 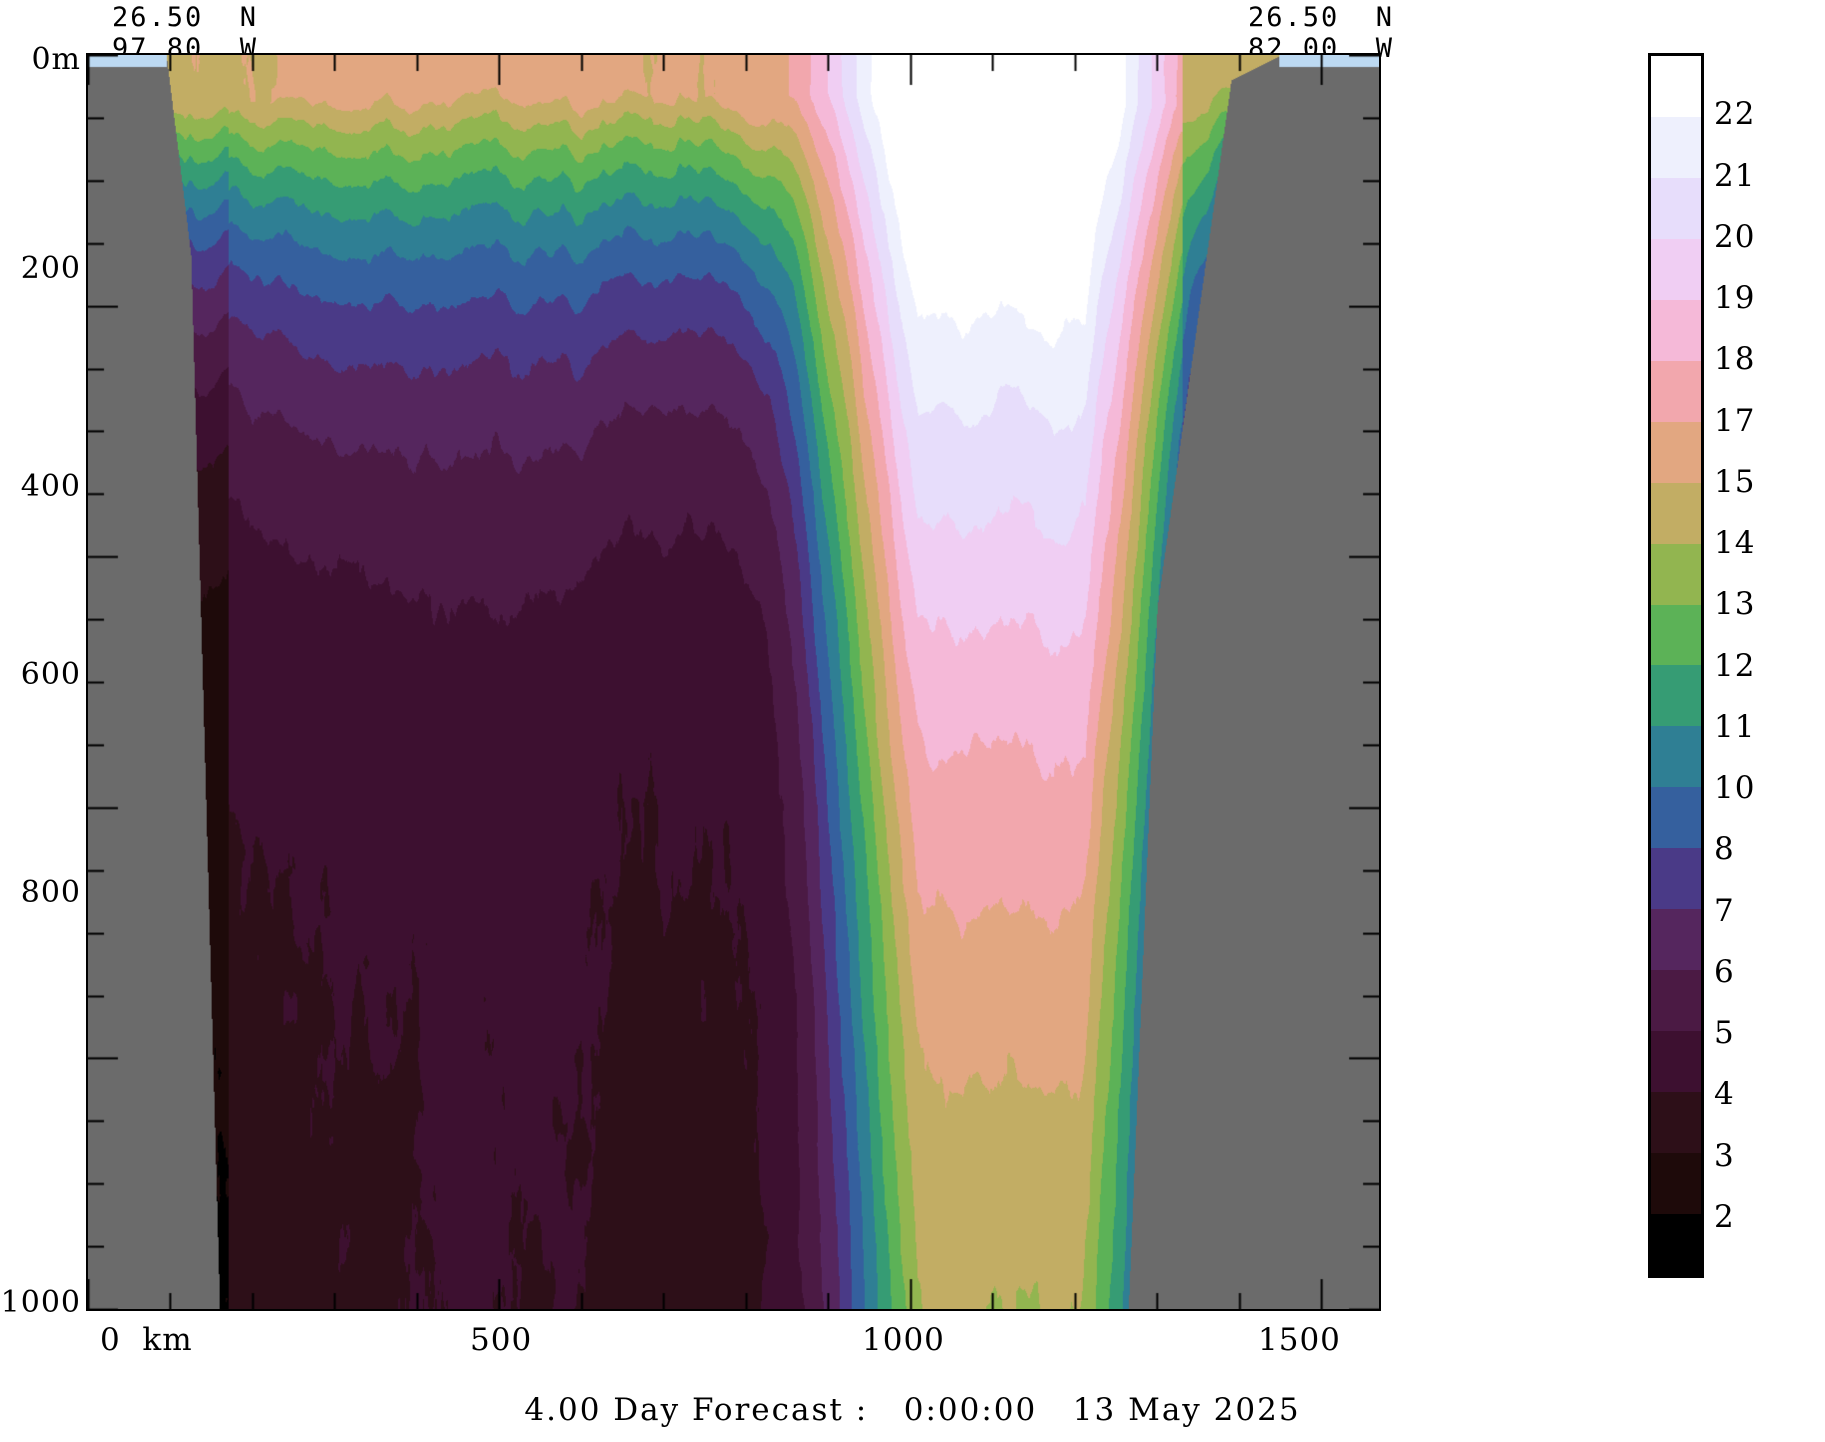 I want to click on colorbar-tick-15: 15, so click(x=1735, y=481).